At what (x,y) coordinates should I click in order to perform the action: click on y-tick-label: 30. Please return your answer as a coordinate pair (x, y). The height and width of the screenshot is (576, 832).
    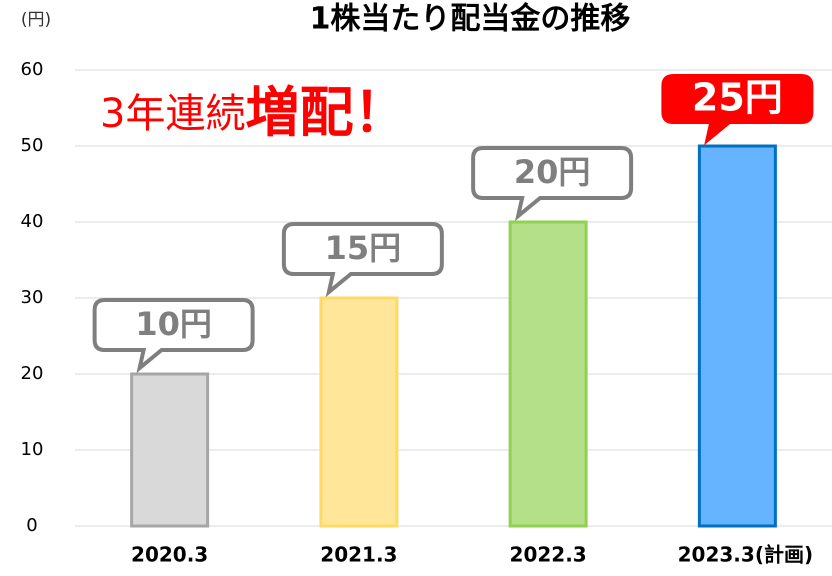
    Looking at the image, I should click on (32, 297).